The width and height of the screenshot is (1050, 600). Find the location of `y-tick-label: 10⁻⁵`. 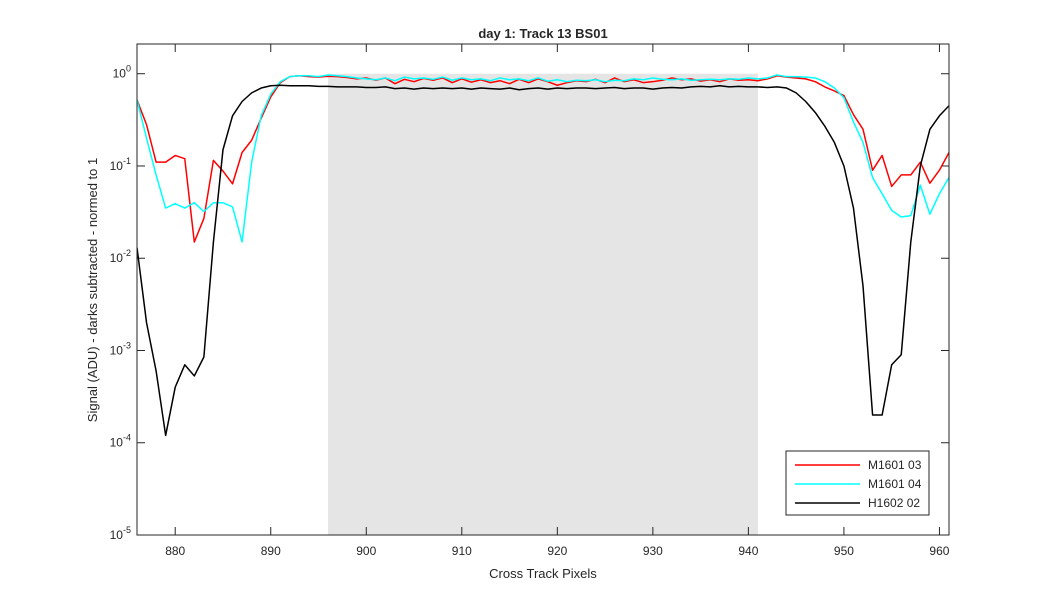

y-tick-label: 10⁻⁵ is located at coordinates (120, 533).